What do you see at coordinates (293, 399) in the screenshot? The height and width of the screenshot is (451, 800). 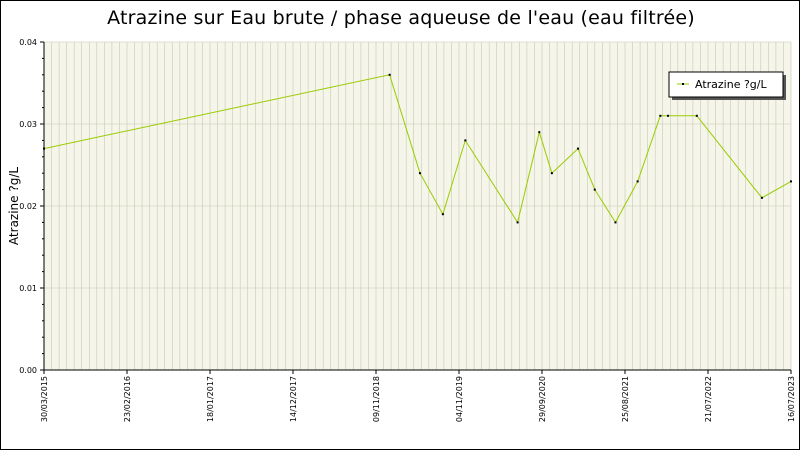 I see `x-tick-label: 14/12/2017` at bounding box center [293, 399].